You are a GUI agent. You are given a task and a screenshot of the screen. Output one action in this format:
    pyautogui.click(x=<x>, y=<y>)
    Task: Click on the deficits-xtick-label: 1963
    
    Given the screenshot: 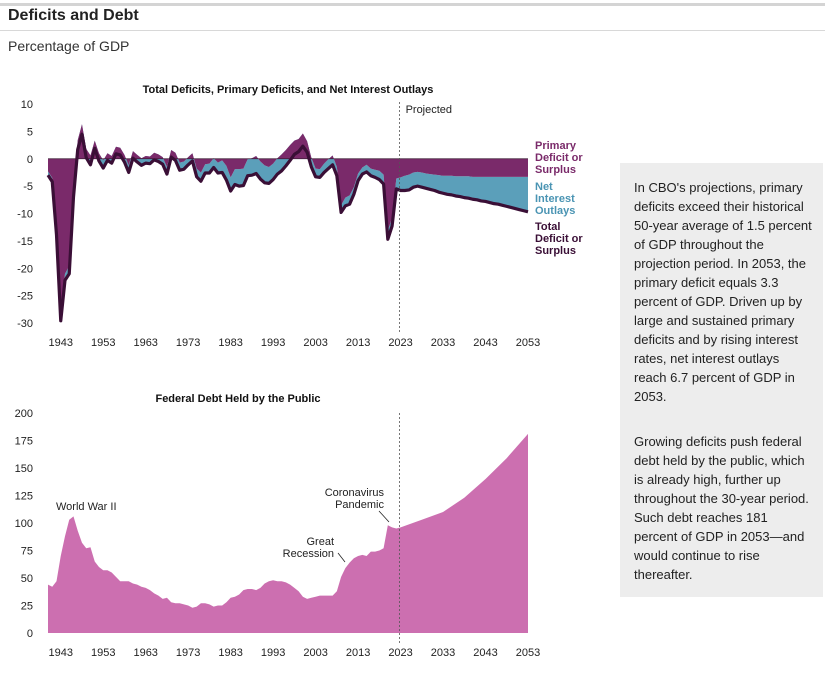 What is the action you would take?
    pyautogui.click(x=145, y=343)
    